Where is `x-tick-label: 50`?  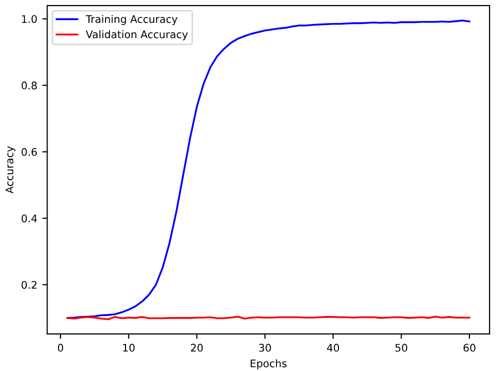 x-tick-label: 50 is located at coordinates (401, 348).